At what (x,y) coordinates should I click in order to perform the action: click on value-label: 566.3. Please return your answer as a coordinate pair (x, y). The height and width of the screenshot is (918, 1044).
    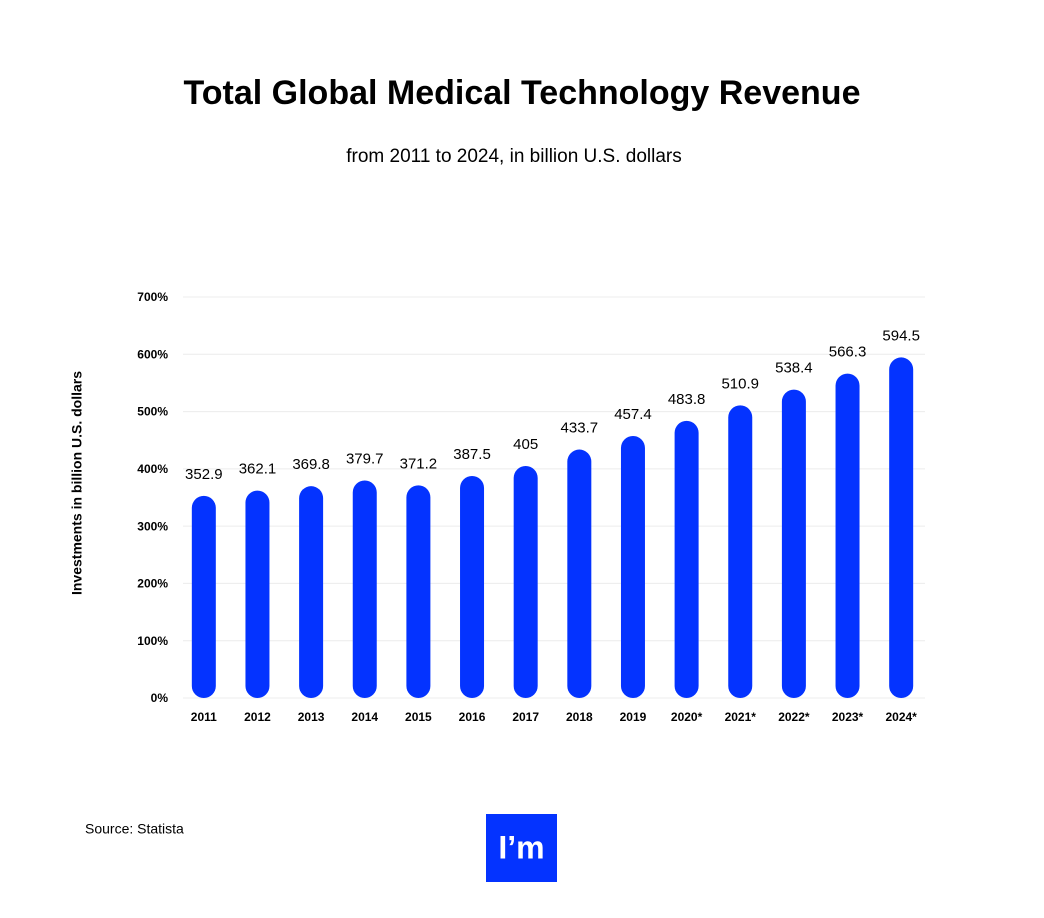
    Looking at the image, I should click on (848, 352).